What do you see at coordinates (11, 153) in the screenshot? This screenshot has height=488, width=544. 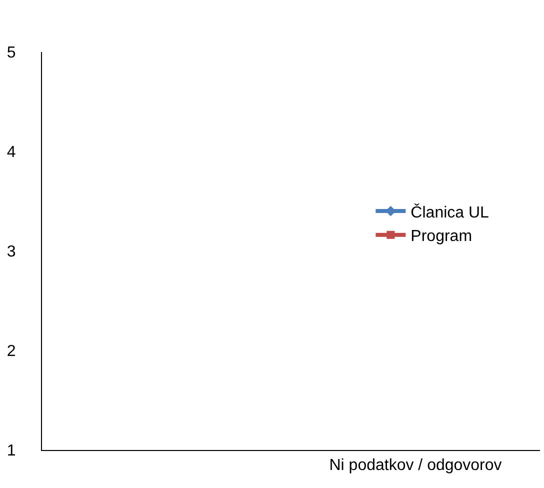 I see `y-tick-label: 4` at bounding box center [11, 153].